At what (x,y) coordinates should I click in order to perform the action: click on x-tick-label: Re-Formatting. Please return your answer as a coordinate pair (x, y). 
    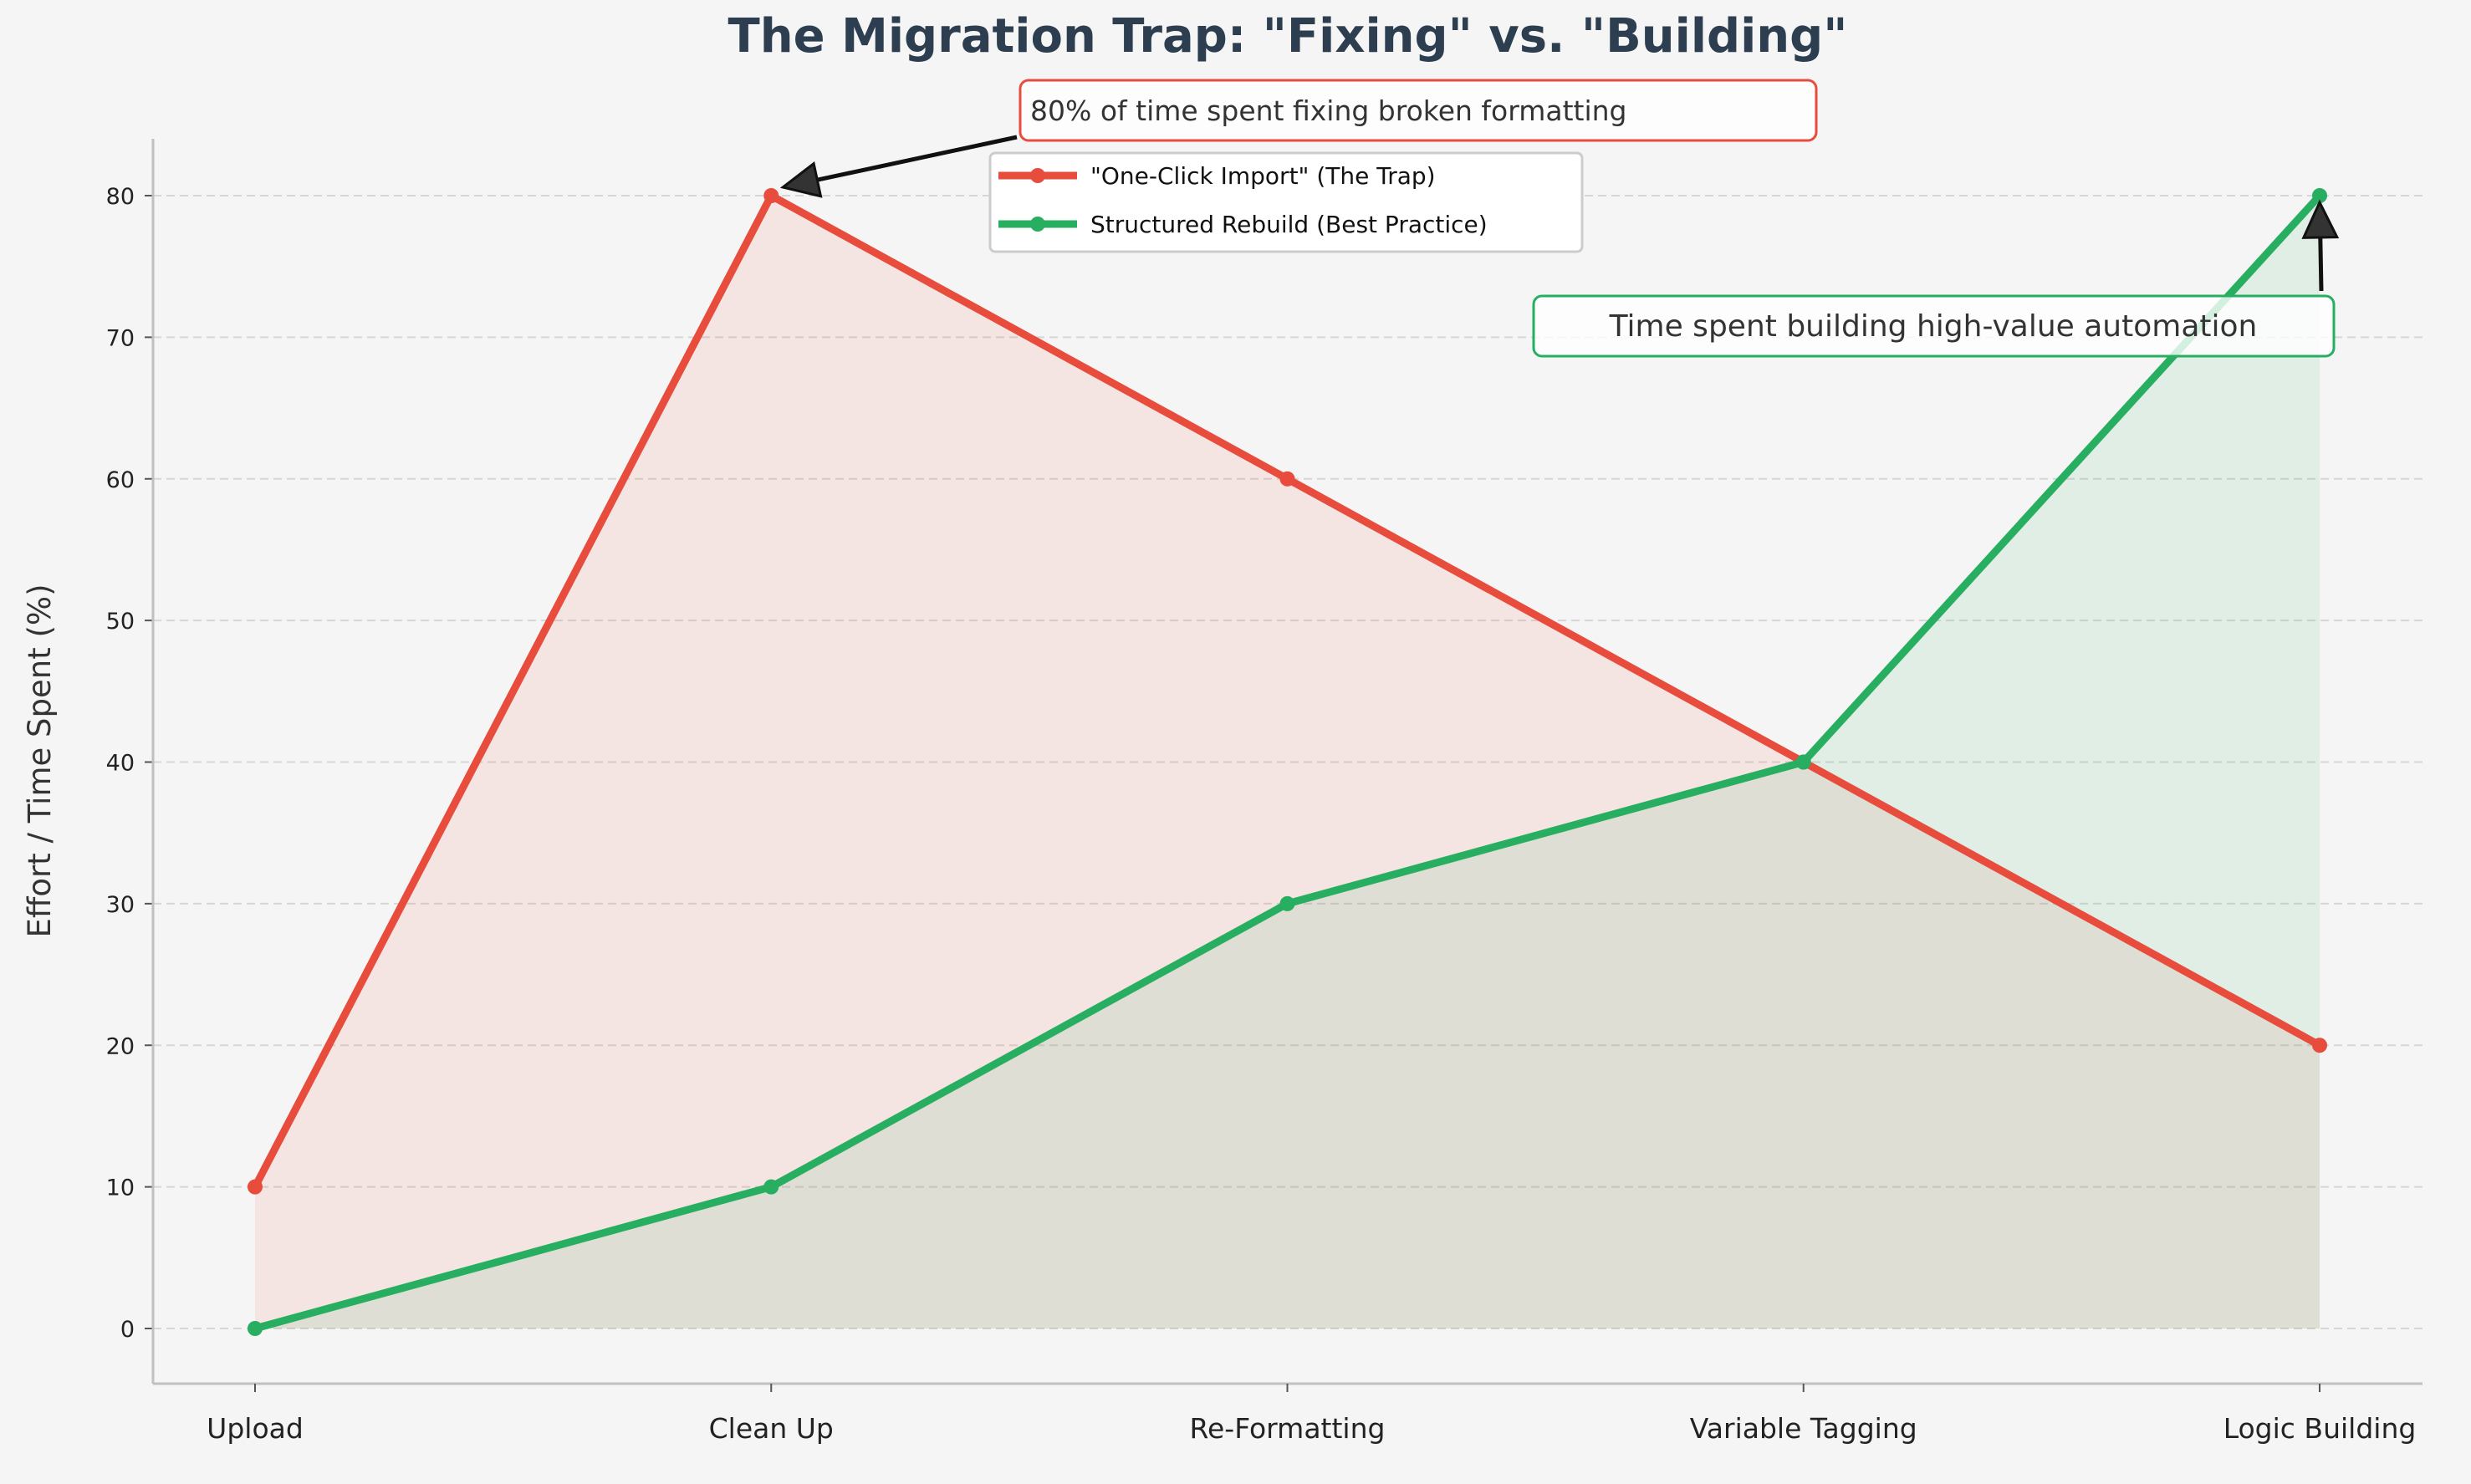
    Looking at the image, I should click on (1288, 1428).